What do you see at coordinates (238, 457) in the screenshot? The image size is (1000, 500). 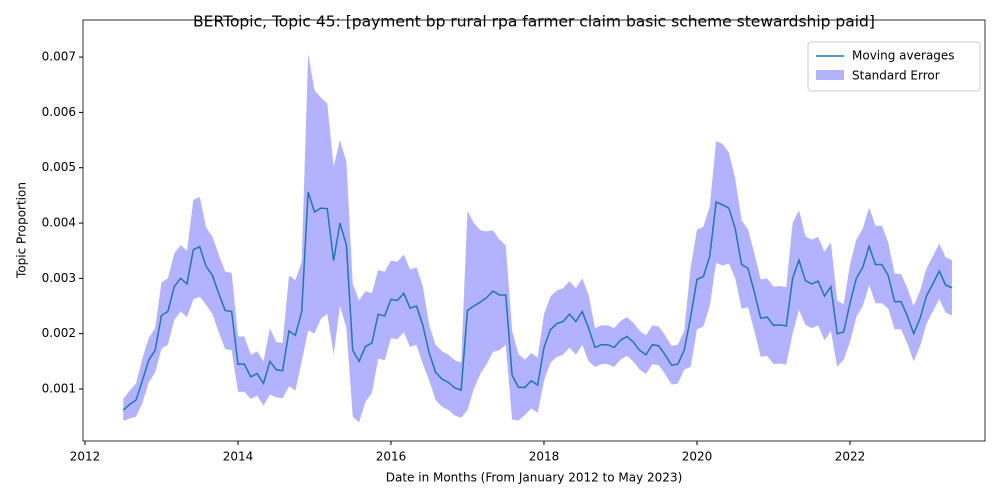 I see `x-tick-label: 2014` at bounding box center [238, 457].